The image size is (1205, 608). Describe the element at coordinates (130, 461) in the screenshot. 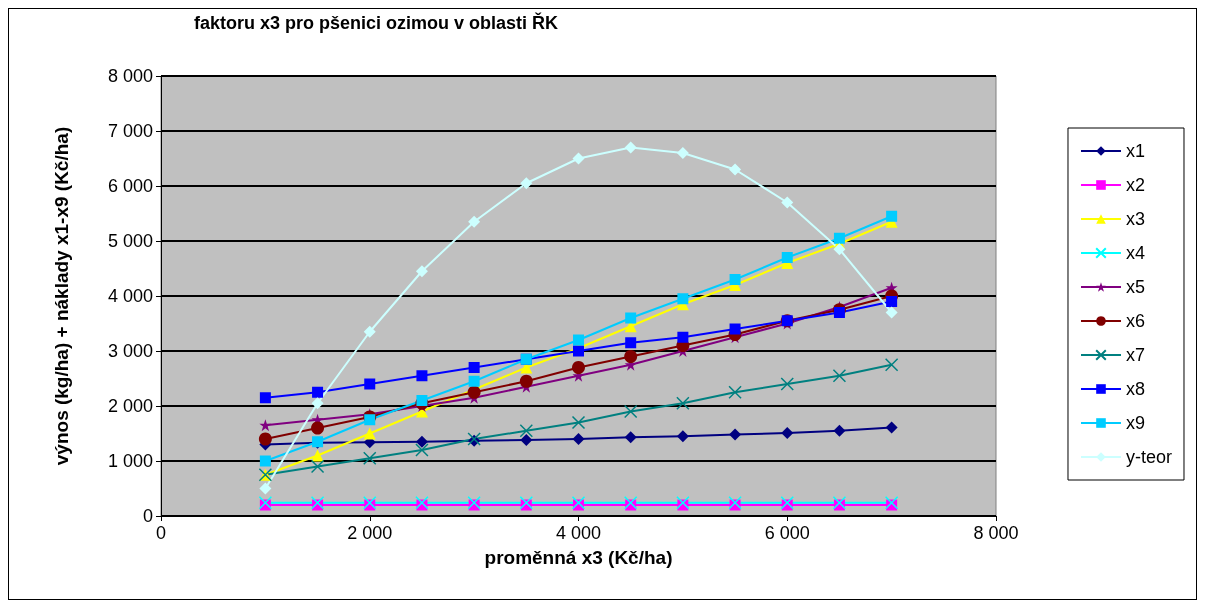

I see `y-tick-label: 1 000` at that location.